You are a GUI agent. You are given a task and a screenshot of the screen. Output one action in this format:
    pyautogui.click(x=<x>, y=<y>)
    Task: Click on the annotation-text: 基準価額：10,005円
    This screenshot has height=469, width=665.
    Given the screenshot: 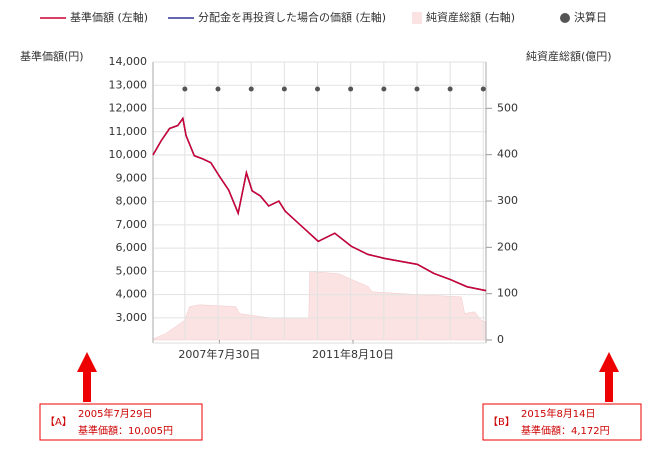 What is the action you would take?
    pyautogui.click(x=125, y=430)
    